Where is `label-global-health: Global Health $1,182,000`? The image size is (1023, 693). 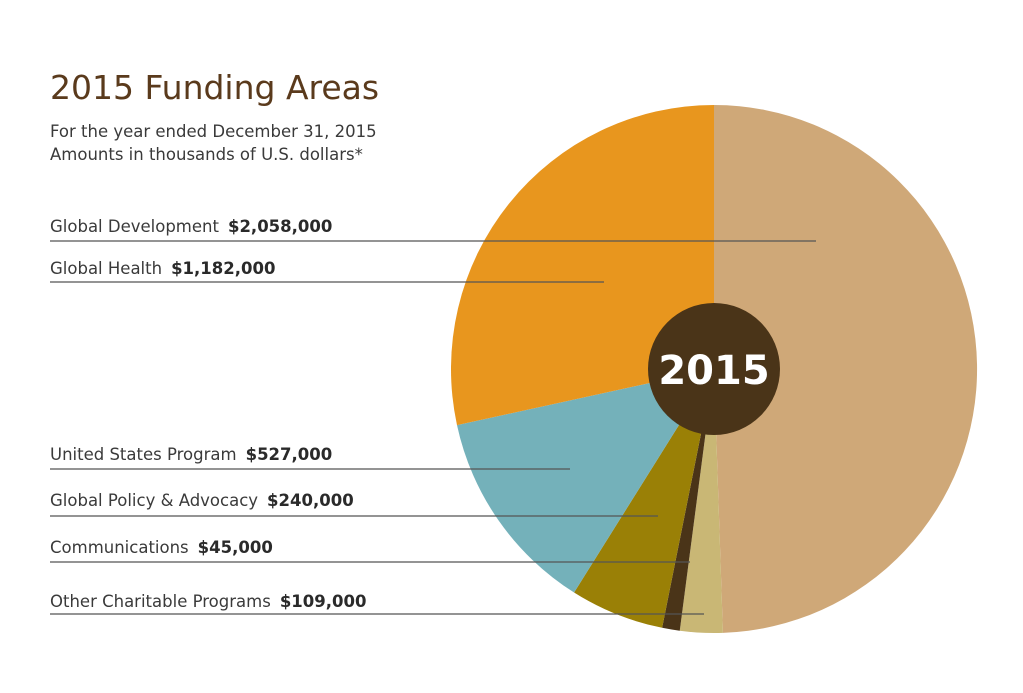
label-global-health: Global Health $1,182,000 is located at coordinates (162, 268).